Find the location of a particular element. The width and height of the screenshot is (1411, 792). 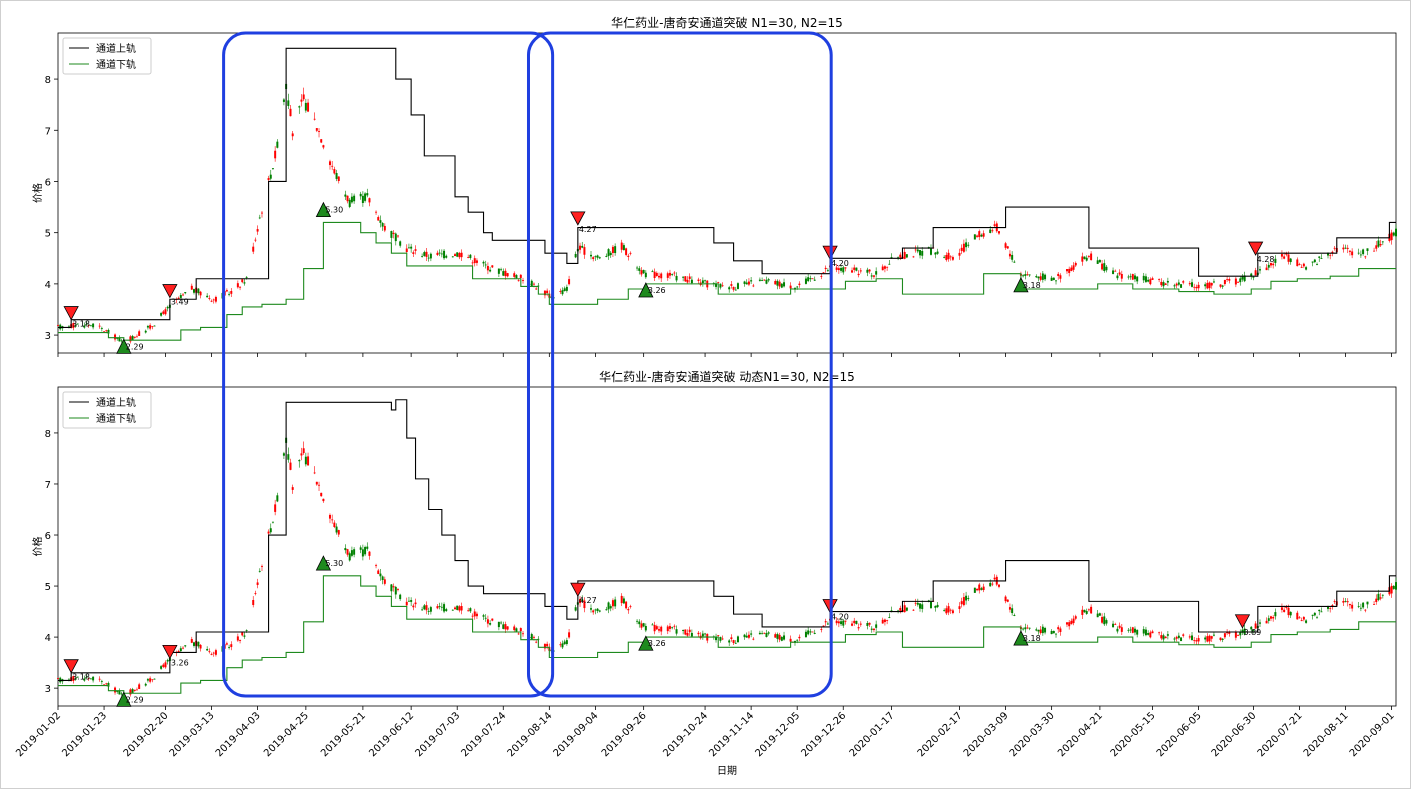

buy-signal-marker is located at coordinates (124, 699).